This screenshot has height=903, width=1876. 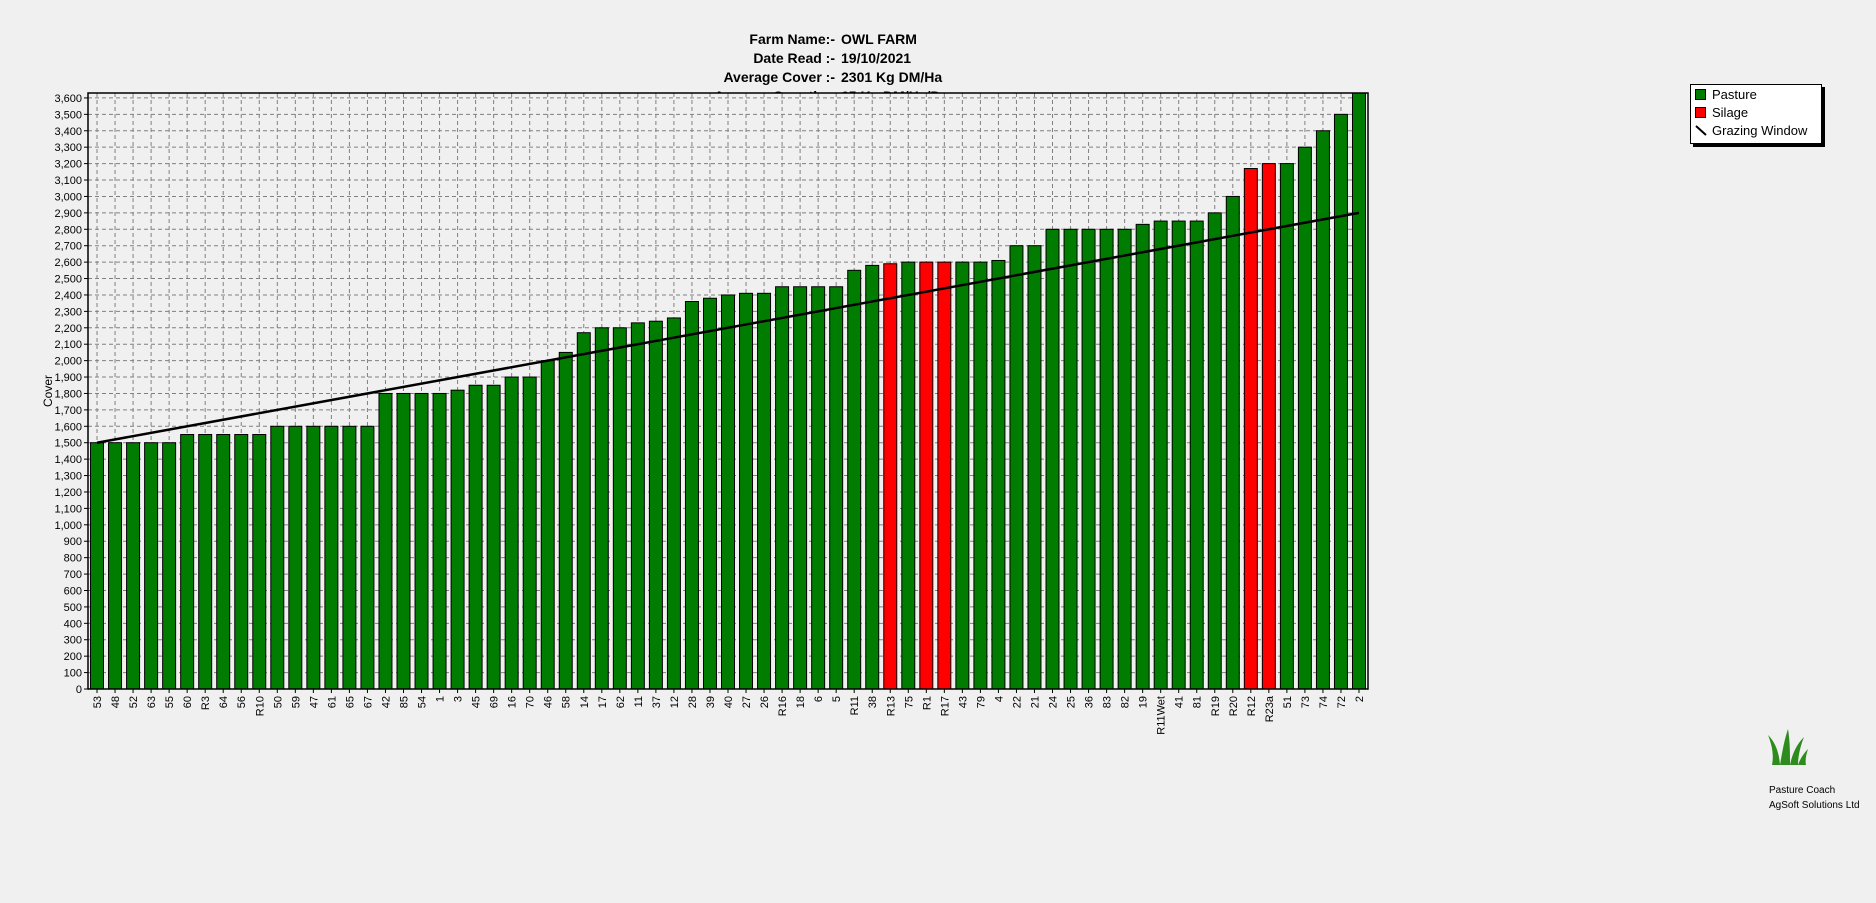 What do you see at coordinates (260, 706) in the screenshot?
I see `x-tick-label: R10` at bounding box center [260, 706].